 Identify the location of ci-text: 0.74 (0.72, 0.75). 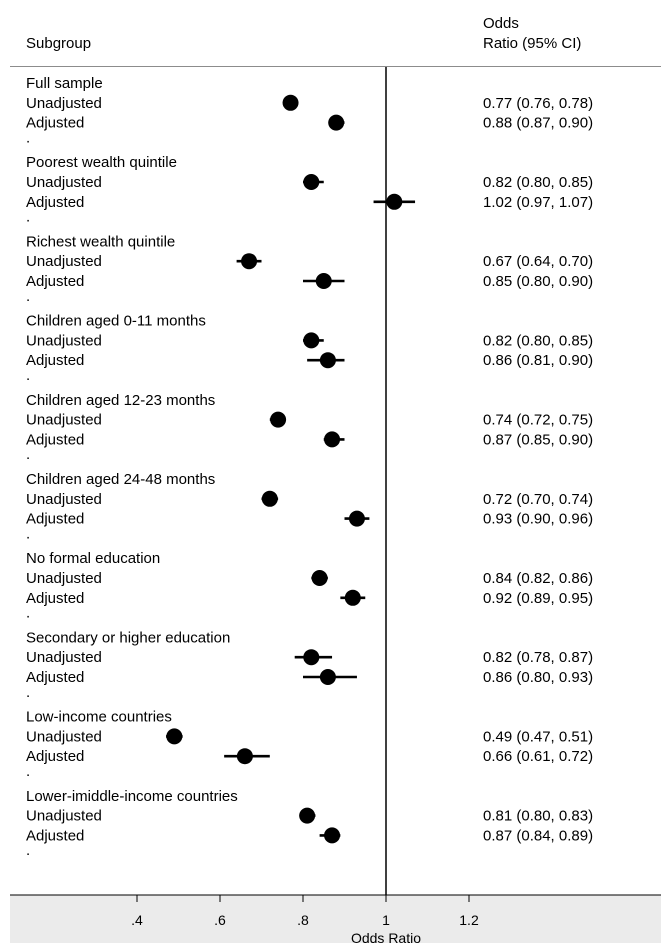
(538, 420).